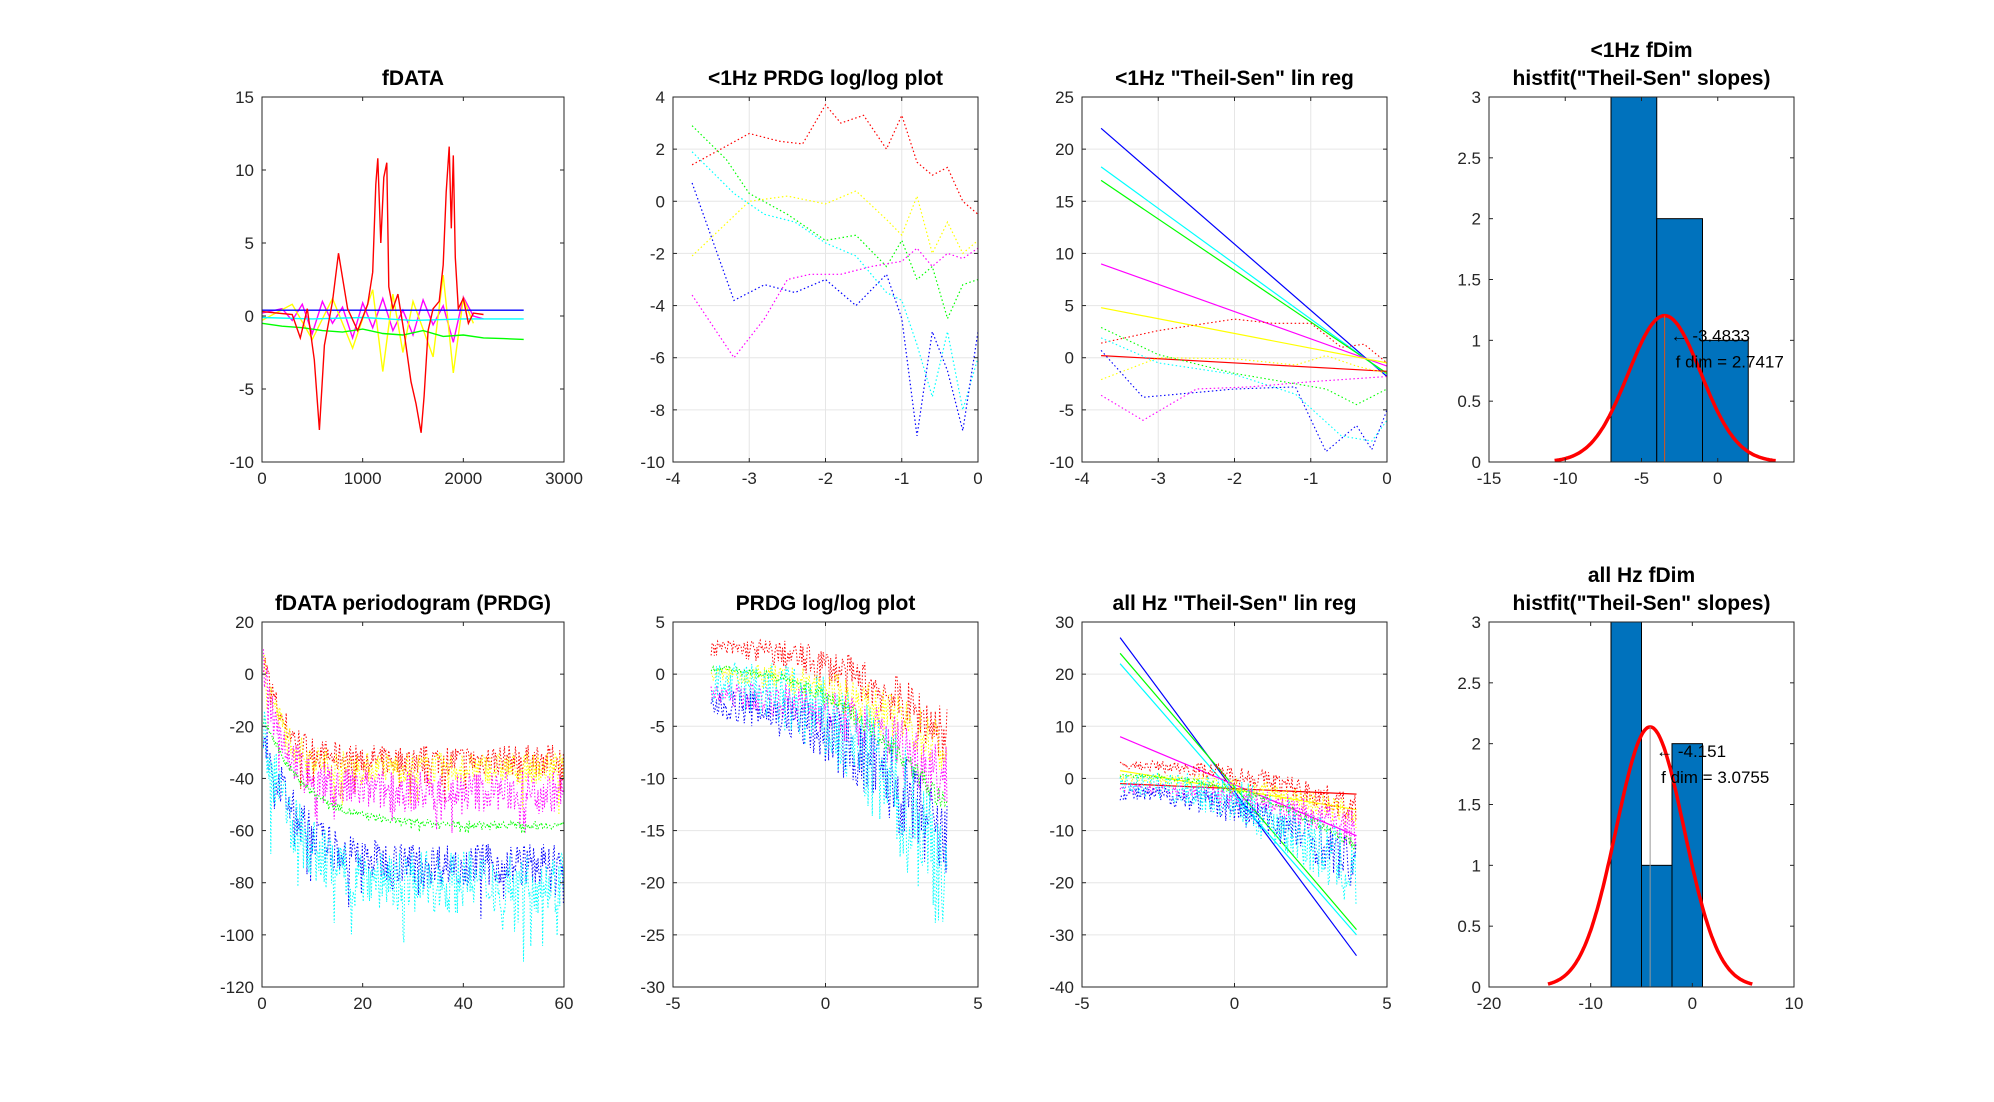  Describe the element at coordinates (901, 478) in the screenshot. I see `x-tick-label: -1` at that location.